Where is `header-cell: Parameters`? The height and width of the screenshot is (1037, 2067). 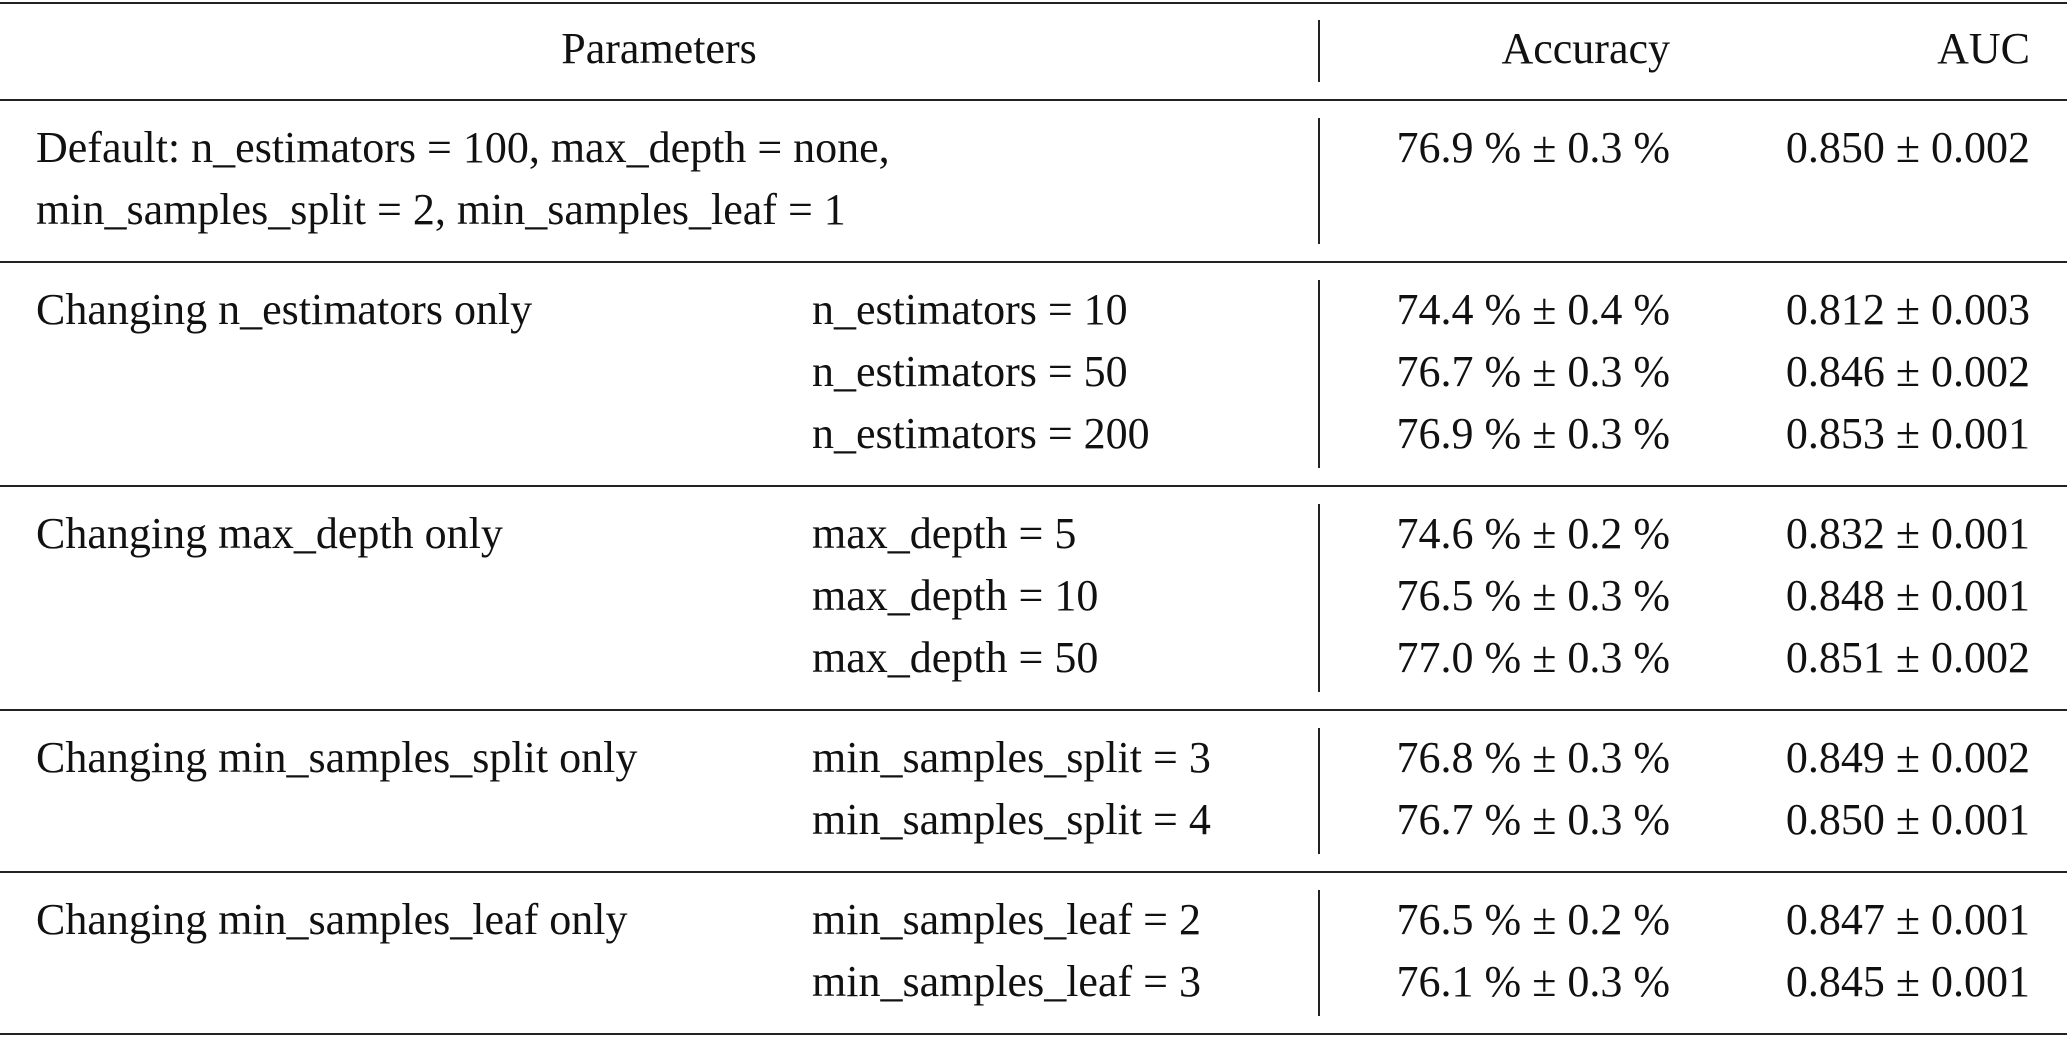
header-cell: Parameters is located at coordinates (659, 48).